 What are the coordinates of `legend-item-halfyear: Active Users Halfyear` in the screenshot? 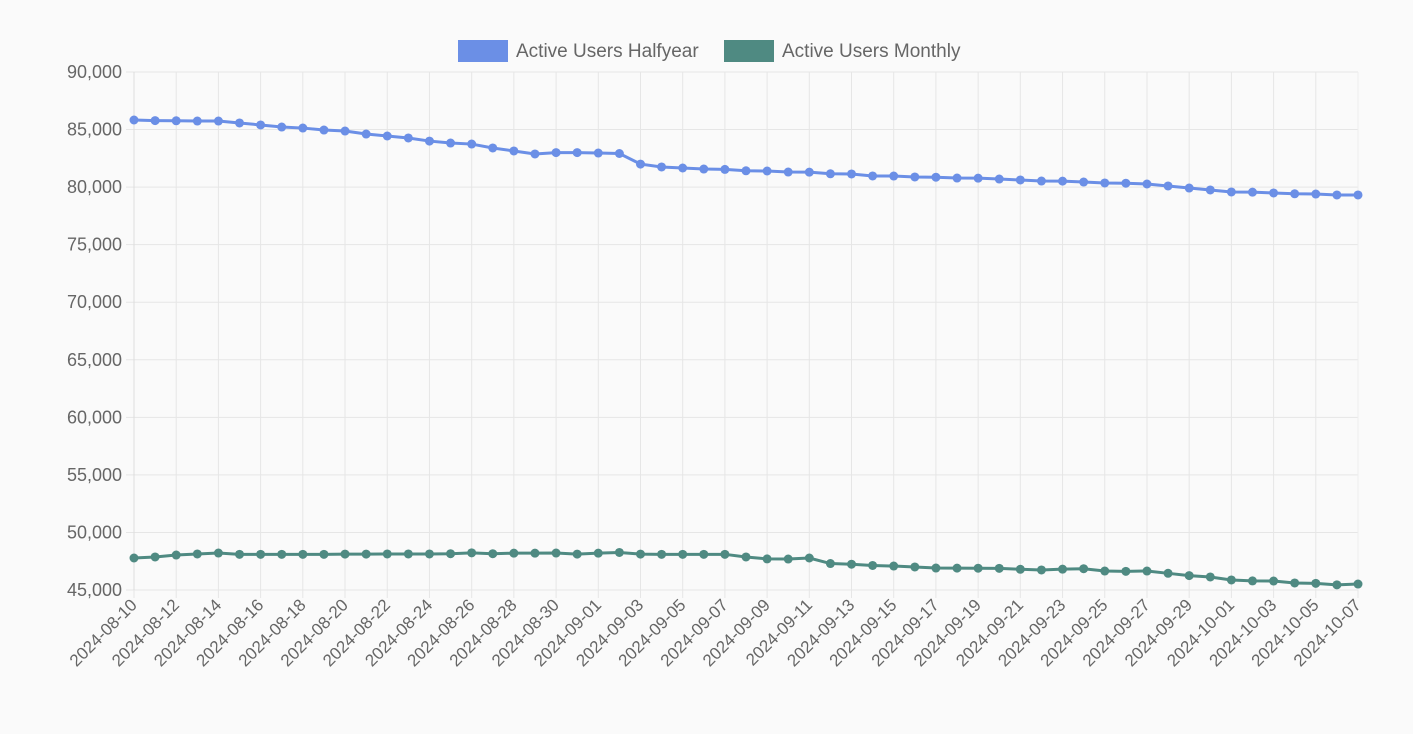 It's located at (578, 51).